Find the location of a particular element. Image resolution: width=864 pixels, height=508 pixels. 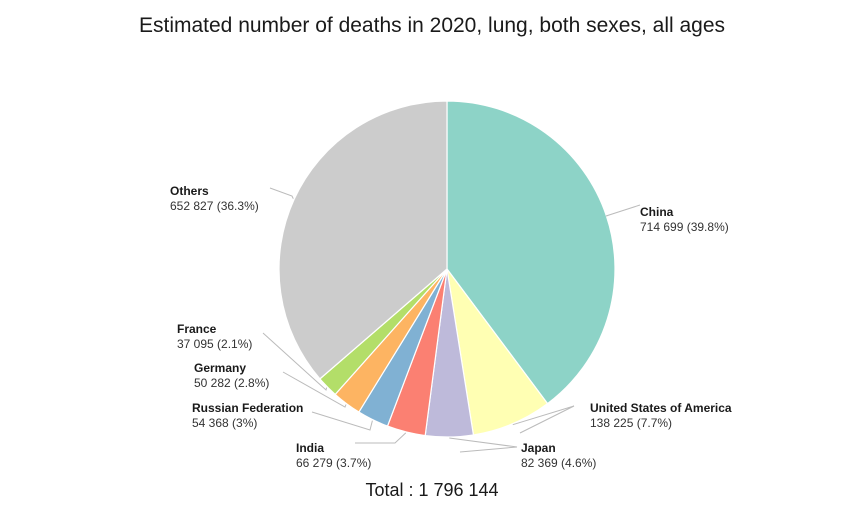

slice-label-name: China is located at coordinates (657, 212).